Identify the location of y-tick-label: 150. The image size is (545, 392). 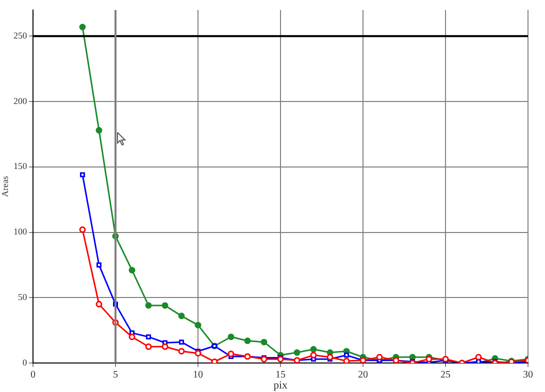
(21, 166).